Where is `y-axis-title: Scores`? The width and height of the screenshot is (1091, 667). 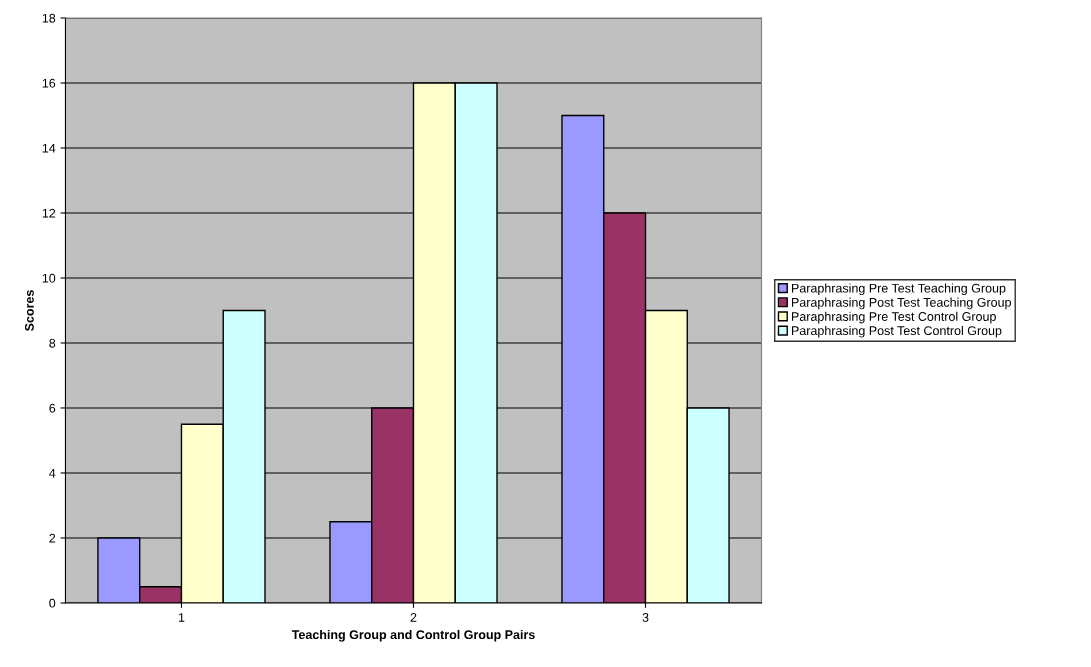
y-axis-title: Scores is located at coordinates (29, 310).